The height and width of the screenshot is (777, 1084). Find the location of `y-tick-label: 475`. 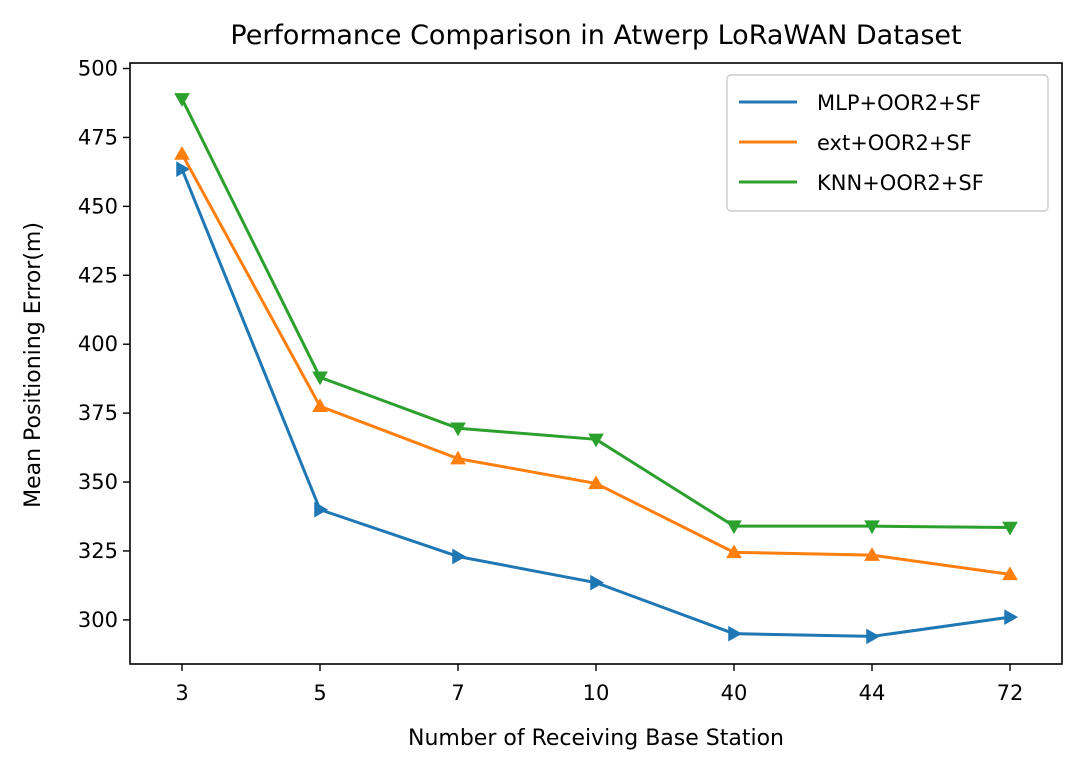

y-tick-label: 475 is located at coordinates (98, 137).